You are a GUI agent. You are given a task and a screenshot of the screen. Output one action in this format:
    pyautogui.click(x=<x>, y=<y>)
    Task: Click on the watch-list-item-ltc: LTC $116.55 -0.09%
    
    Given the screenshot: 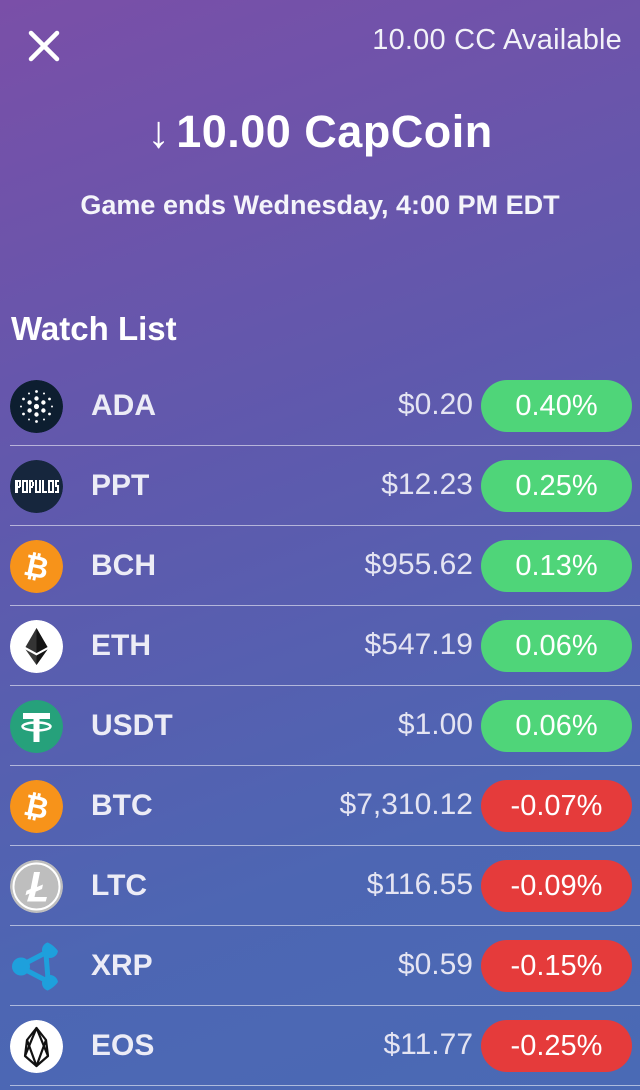 What is the action you would take?
    pyautogui.click(x=325, y=886)
    